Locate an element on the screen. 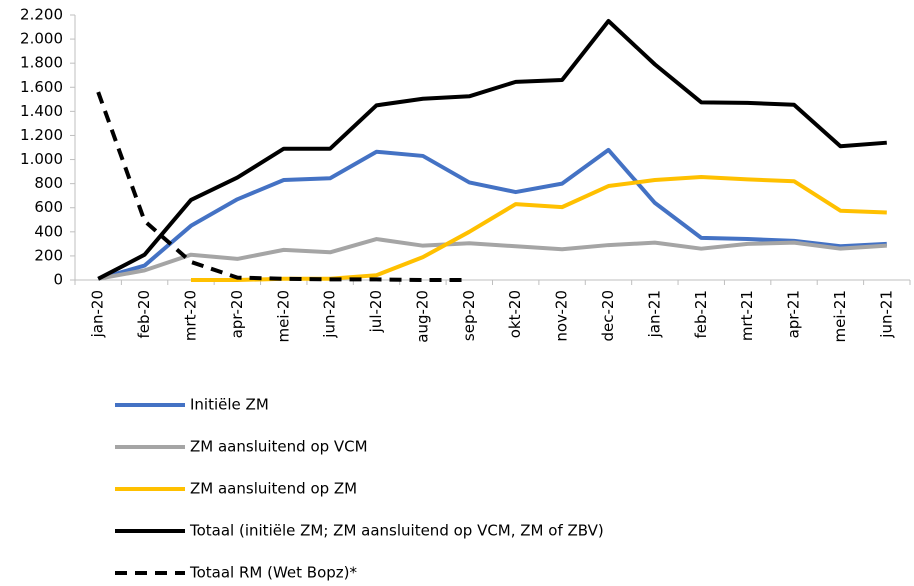 This screenshot has height=586, width=914. x-tick-label: mei-21 is located at coordinates (840, 316).